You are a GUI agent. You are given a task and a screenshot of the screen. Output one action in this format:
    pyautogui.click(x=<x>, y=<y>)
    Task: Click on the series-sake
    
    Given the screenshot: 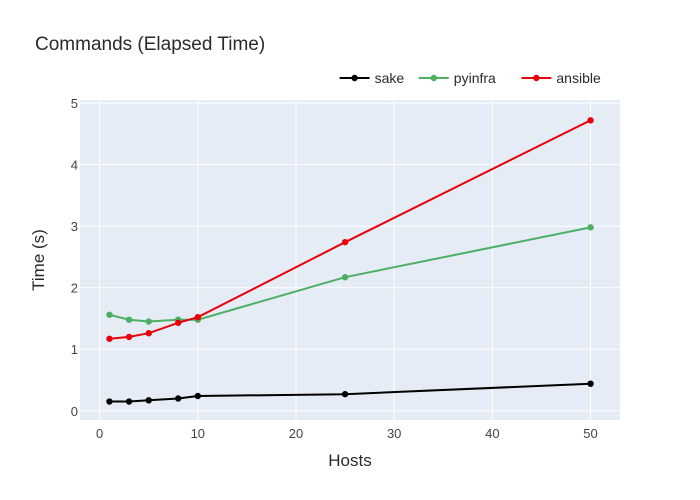 What is the action you would take?
    pyautogui.click(x=350, y=392)
    